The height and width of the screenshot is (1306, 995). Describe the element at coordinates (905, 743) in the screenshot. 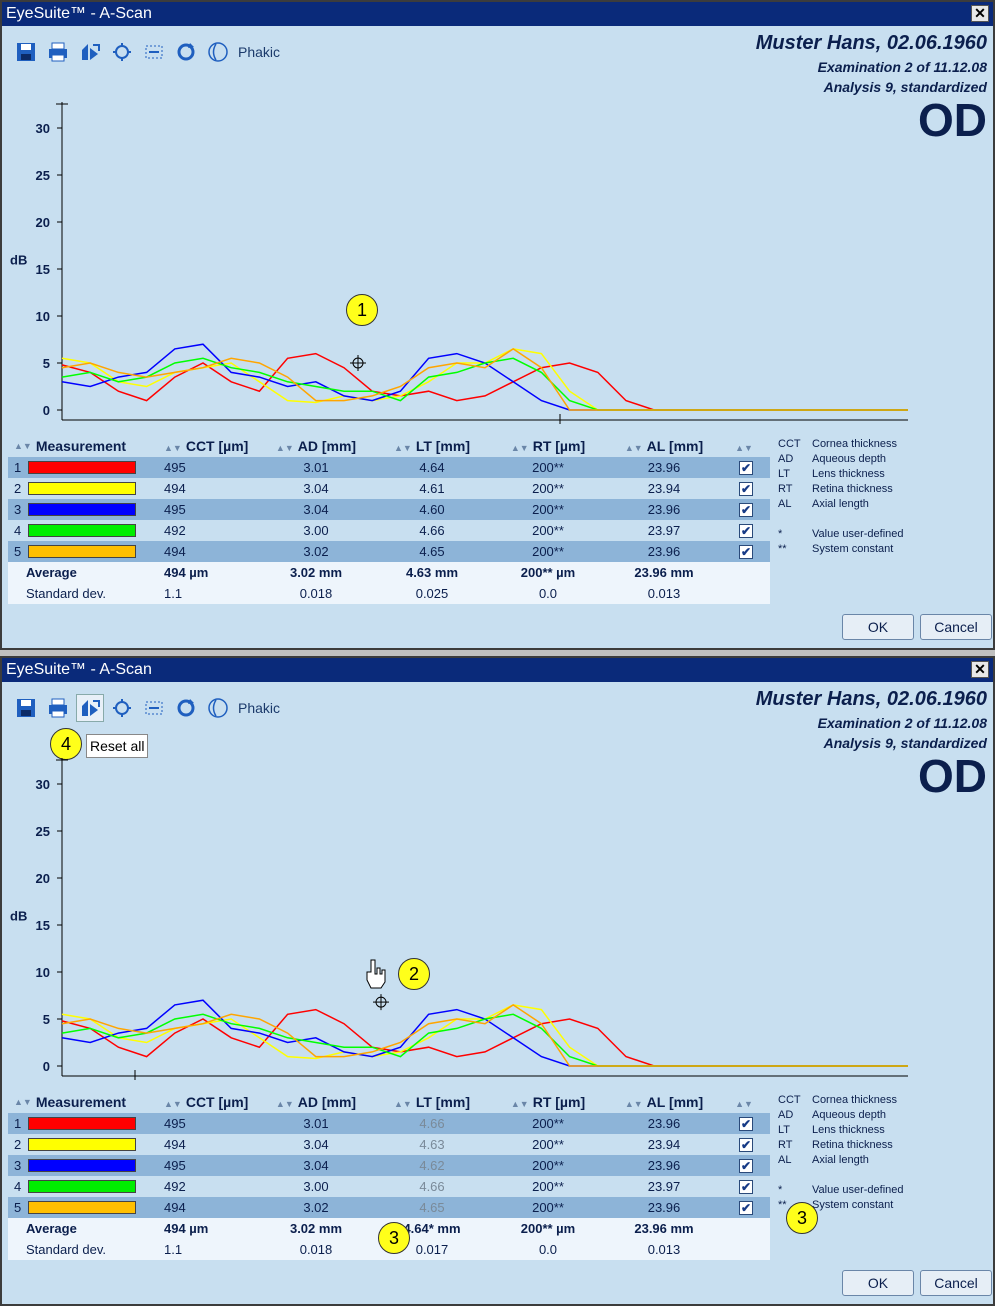

I see `analysis-label: Analysis 9, standardized` at that location.